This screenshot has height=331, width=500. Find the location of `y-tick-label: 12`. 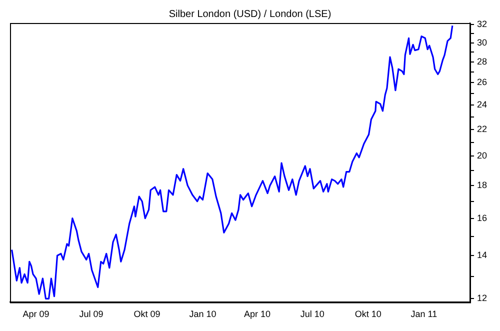

y-tick-label: 12 is located at coordinates (482, 298).